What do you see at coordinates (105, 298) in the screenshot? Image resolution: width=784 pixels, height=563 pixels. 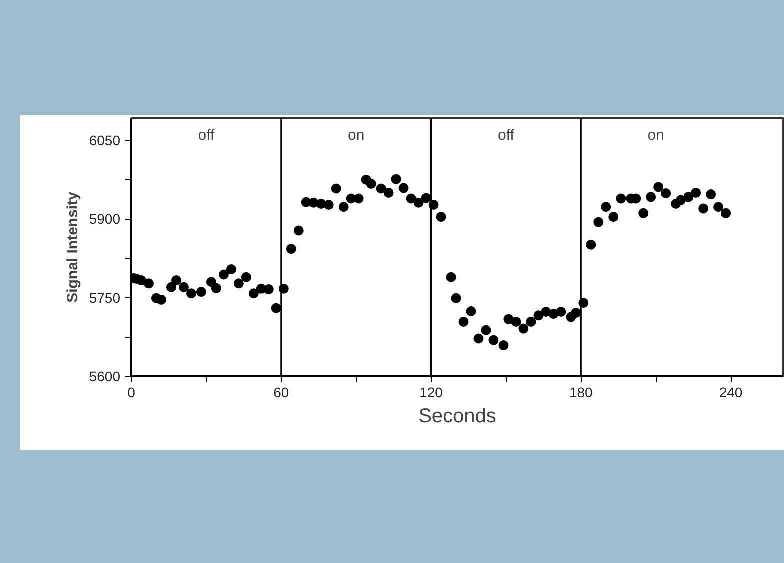 I see `y-tick-label: 5750` at bounding box center [105, 298].